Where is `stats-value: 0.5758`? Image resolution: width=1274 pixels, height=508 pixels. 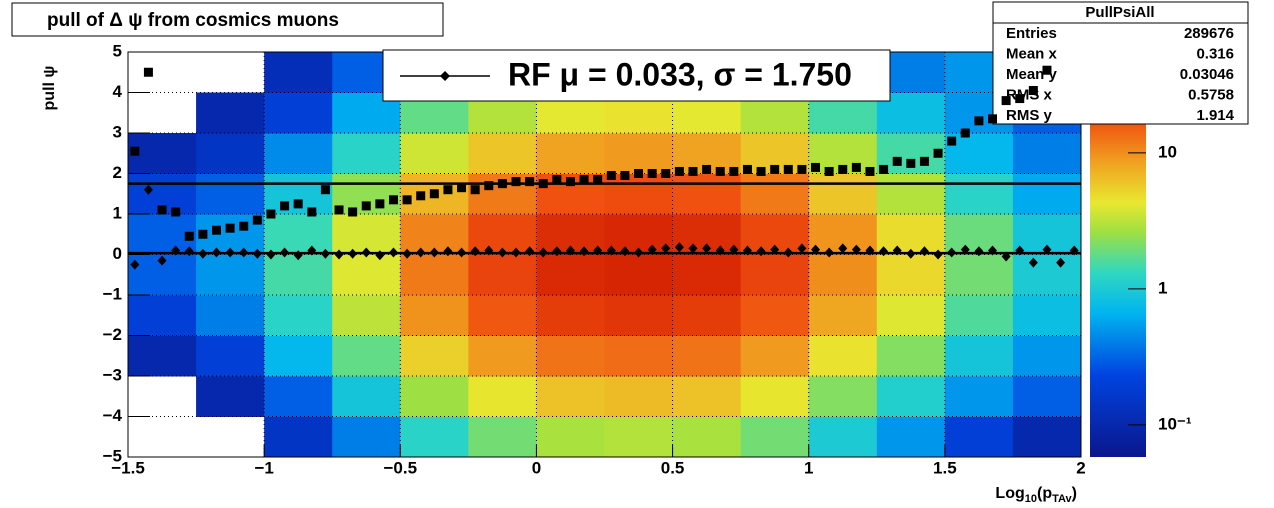
stats-value: 0.5758 is located at coordinates (1211, 94).